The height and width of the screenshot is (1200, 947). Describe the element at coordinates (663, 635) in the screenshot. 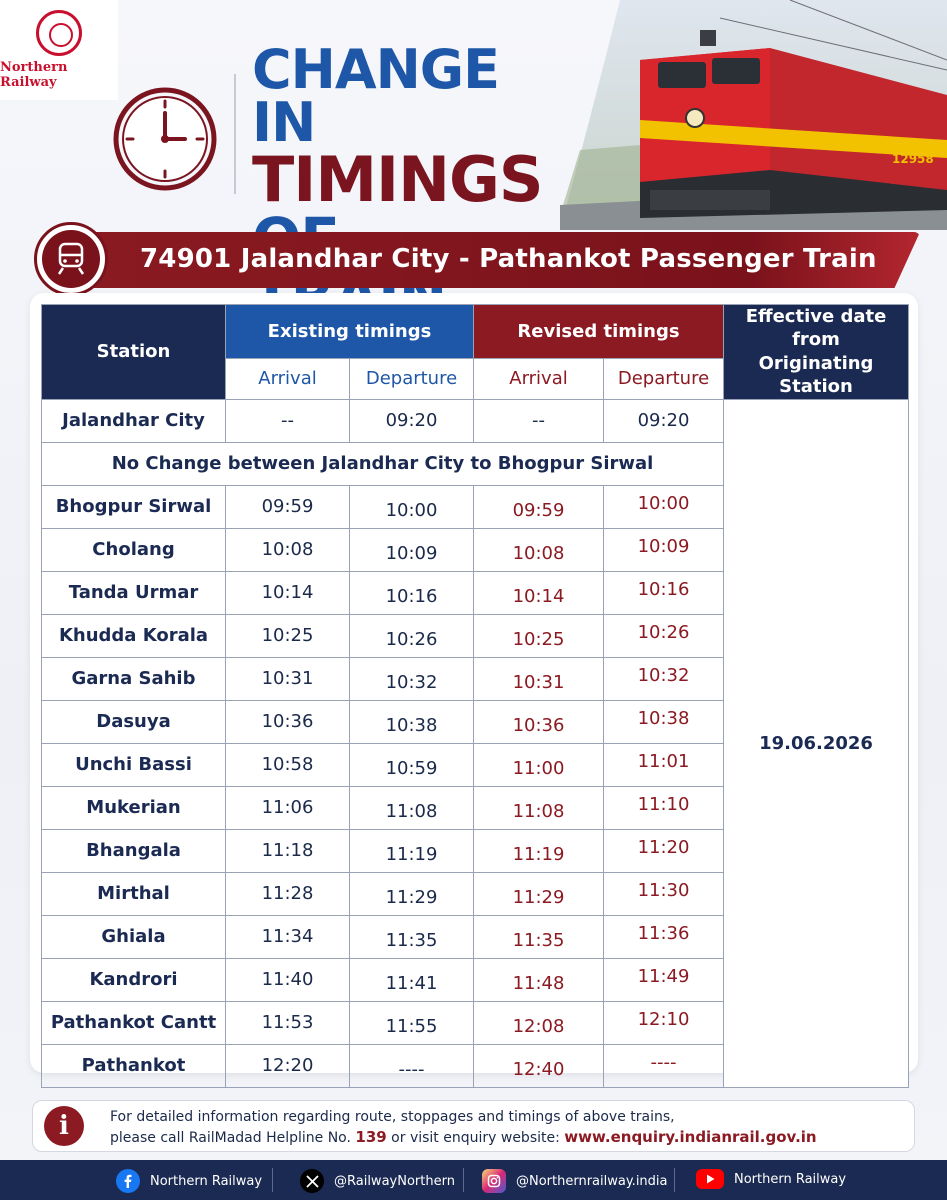

I see `revised-departure: 10:26` at that location.